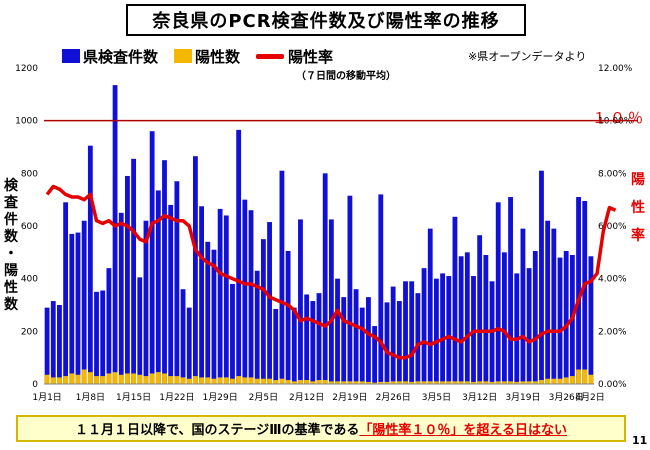  I want to click on y-axis-label-char: 検, so click(11, 186).